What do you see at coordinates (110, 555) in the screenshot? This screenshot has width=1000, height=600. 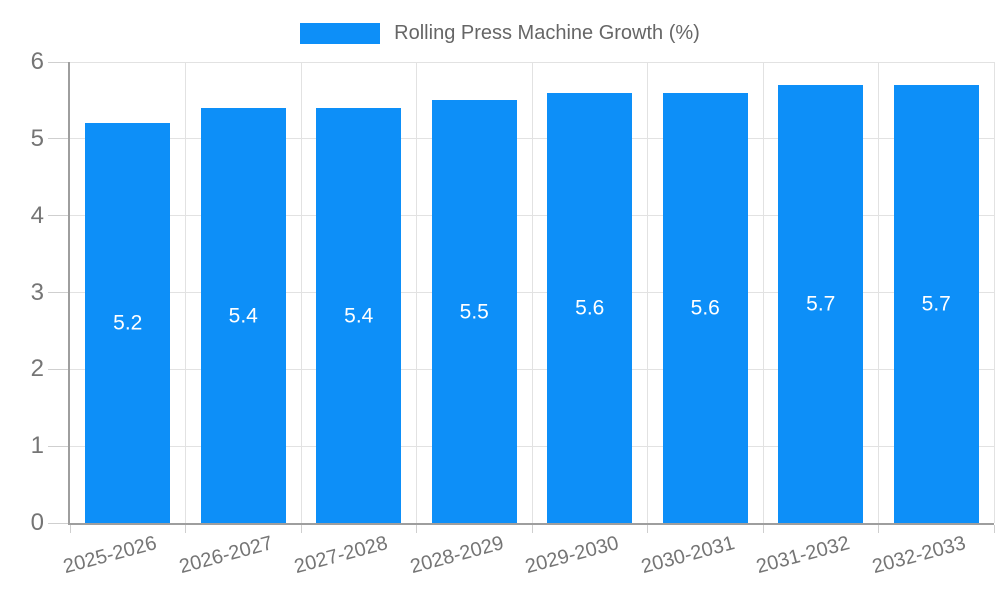 I see `x-tick-label: 2025-2026` at bounding box center [110, 555].